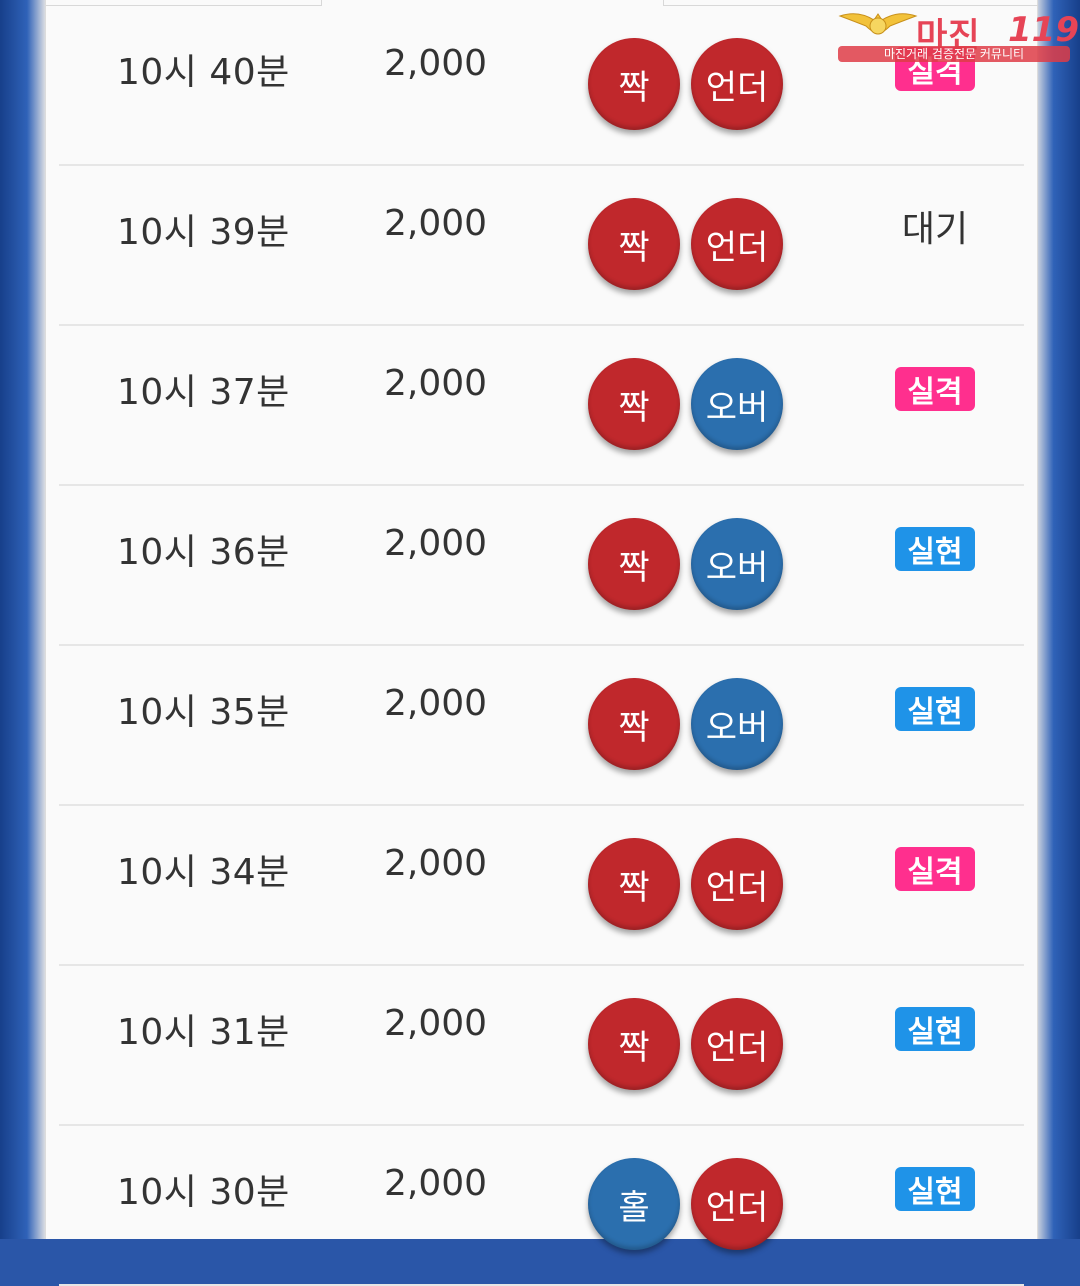 Image resolution: width=1080 pixels, height=1286 pixels. Describe the element at coordinates (203, 712) in the screenshot. I see `row-time: 10시 35분` at that location.